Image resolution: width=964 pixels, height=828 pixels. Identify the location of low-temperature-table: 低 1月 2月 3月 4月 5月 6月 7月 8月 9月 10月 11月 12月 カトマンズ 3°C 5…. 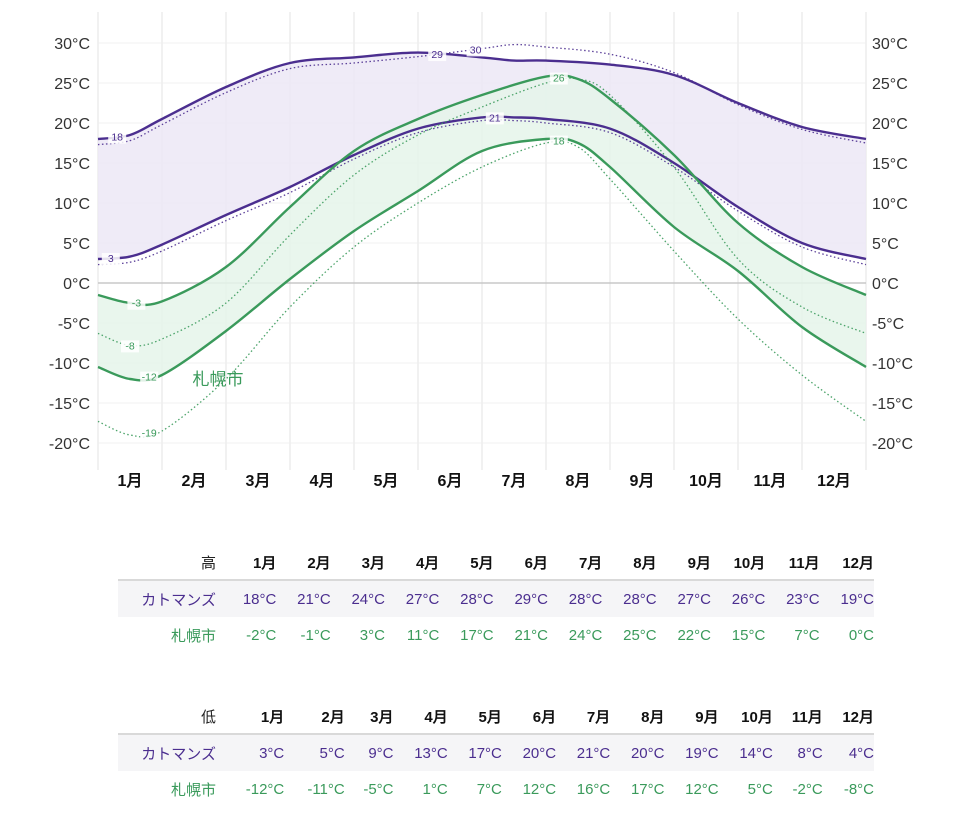
(496, 753).